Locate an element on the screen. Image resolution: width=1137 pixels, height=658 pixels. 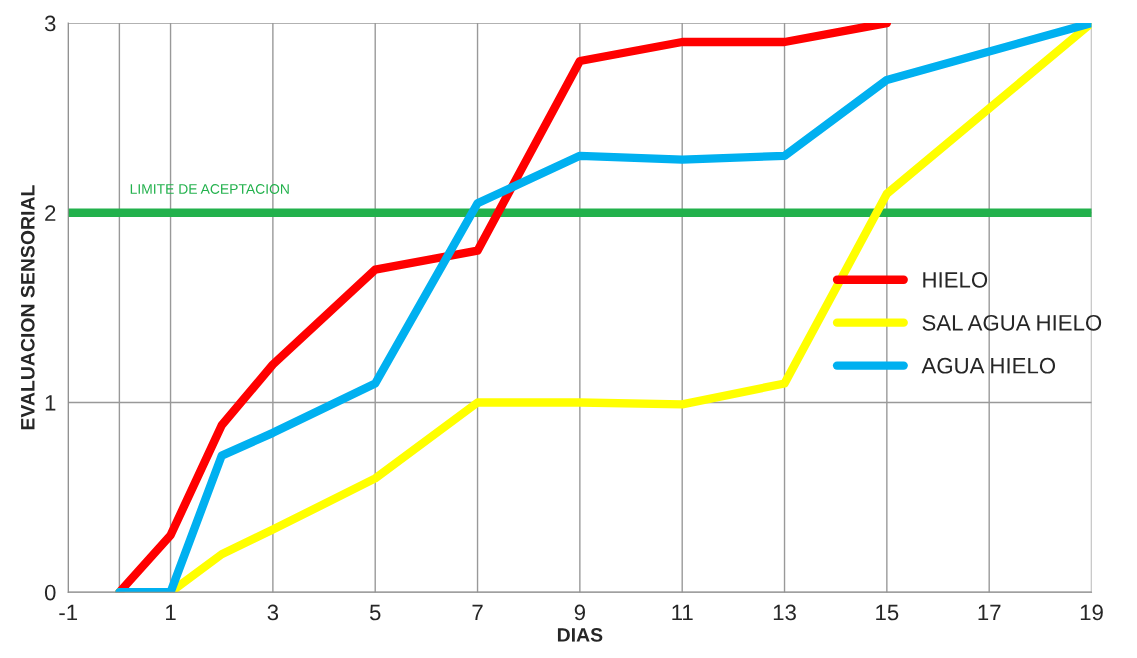
x-tick-label: 15 is located at coordinates (887, 612).